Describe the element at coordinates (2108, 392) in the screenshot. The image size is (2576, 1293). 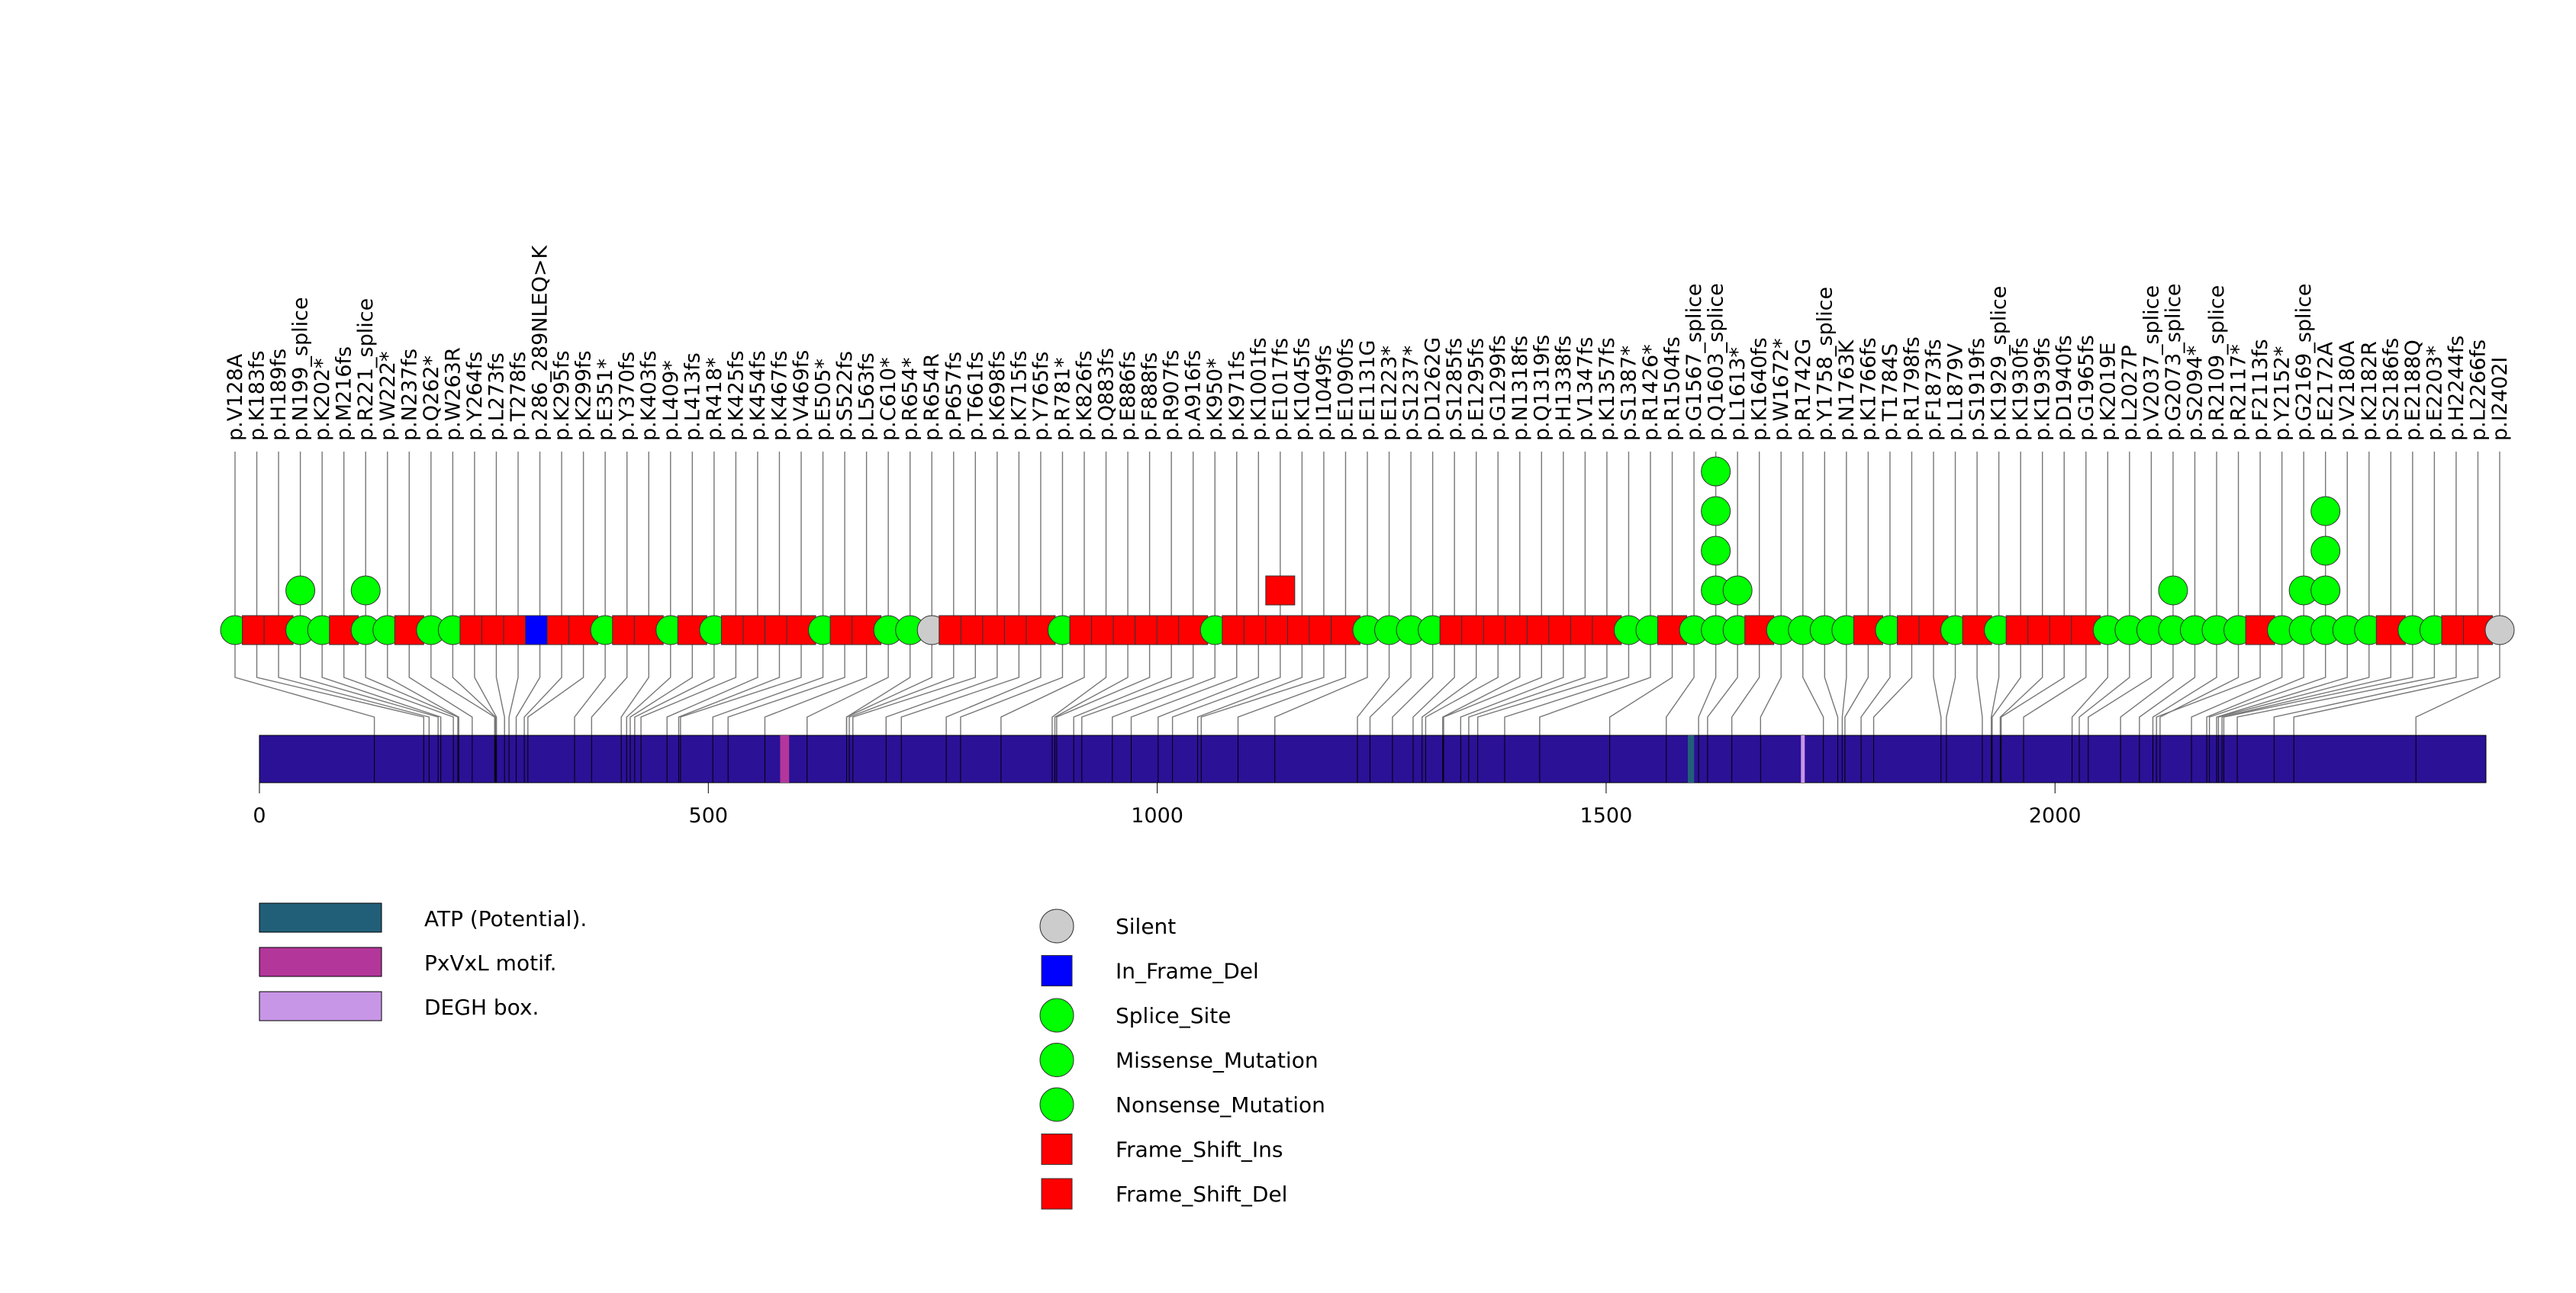
I see `mutation-label: p.K2019E` at that location.